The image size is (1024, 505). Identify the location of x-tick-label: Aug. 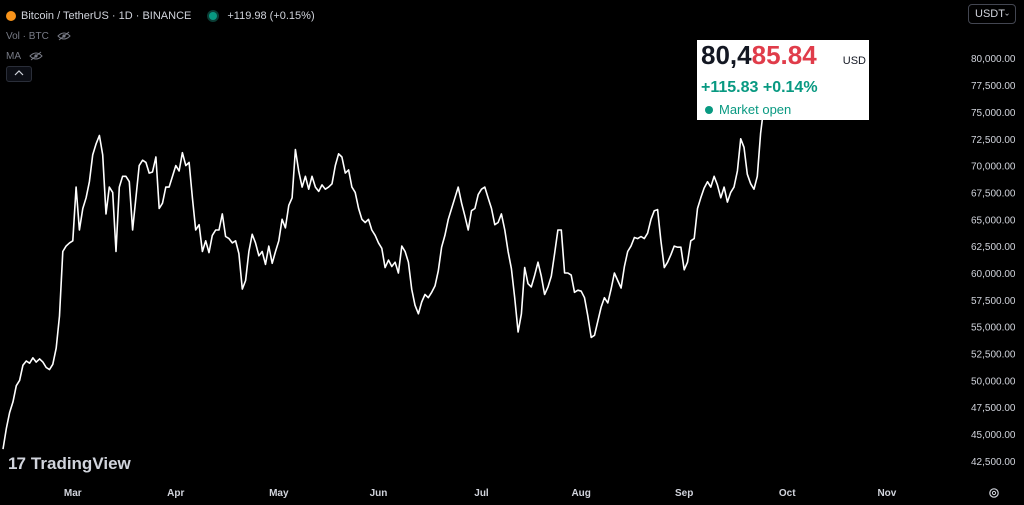
(580, 493).